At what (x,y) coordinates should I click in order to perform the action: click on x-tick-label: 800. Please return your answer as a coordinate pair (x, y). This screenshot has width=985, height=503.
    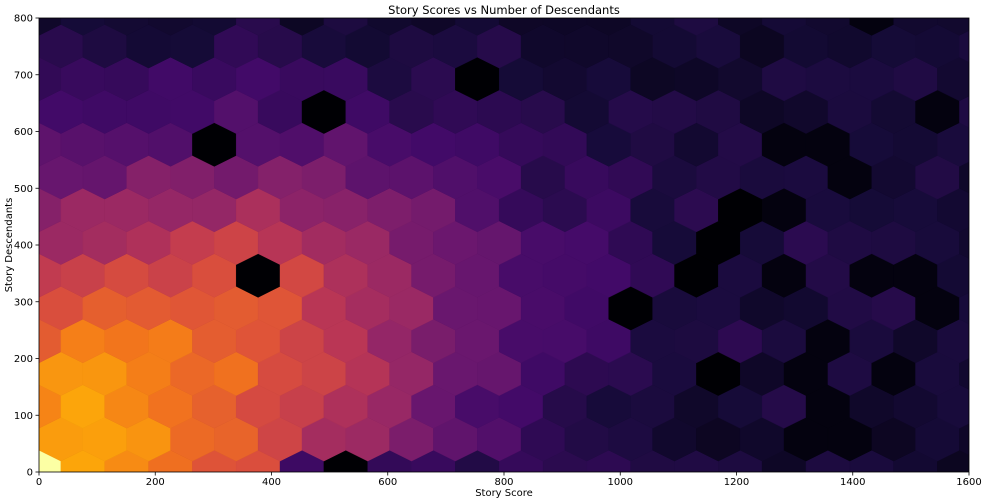
    Looking at the image, I should click on (503, 482).